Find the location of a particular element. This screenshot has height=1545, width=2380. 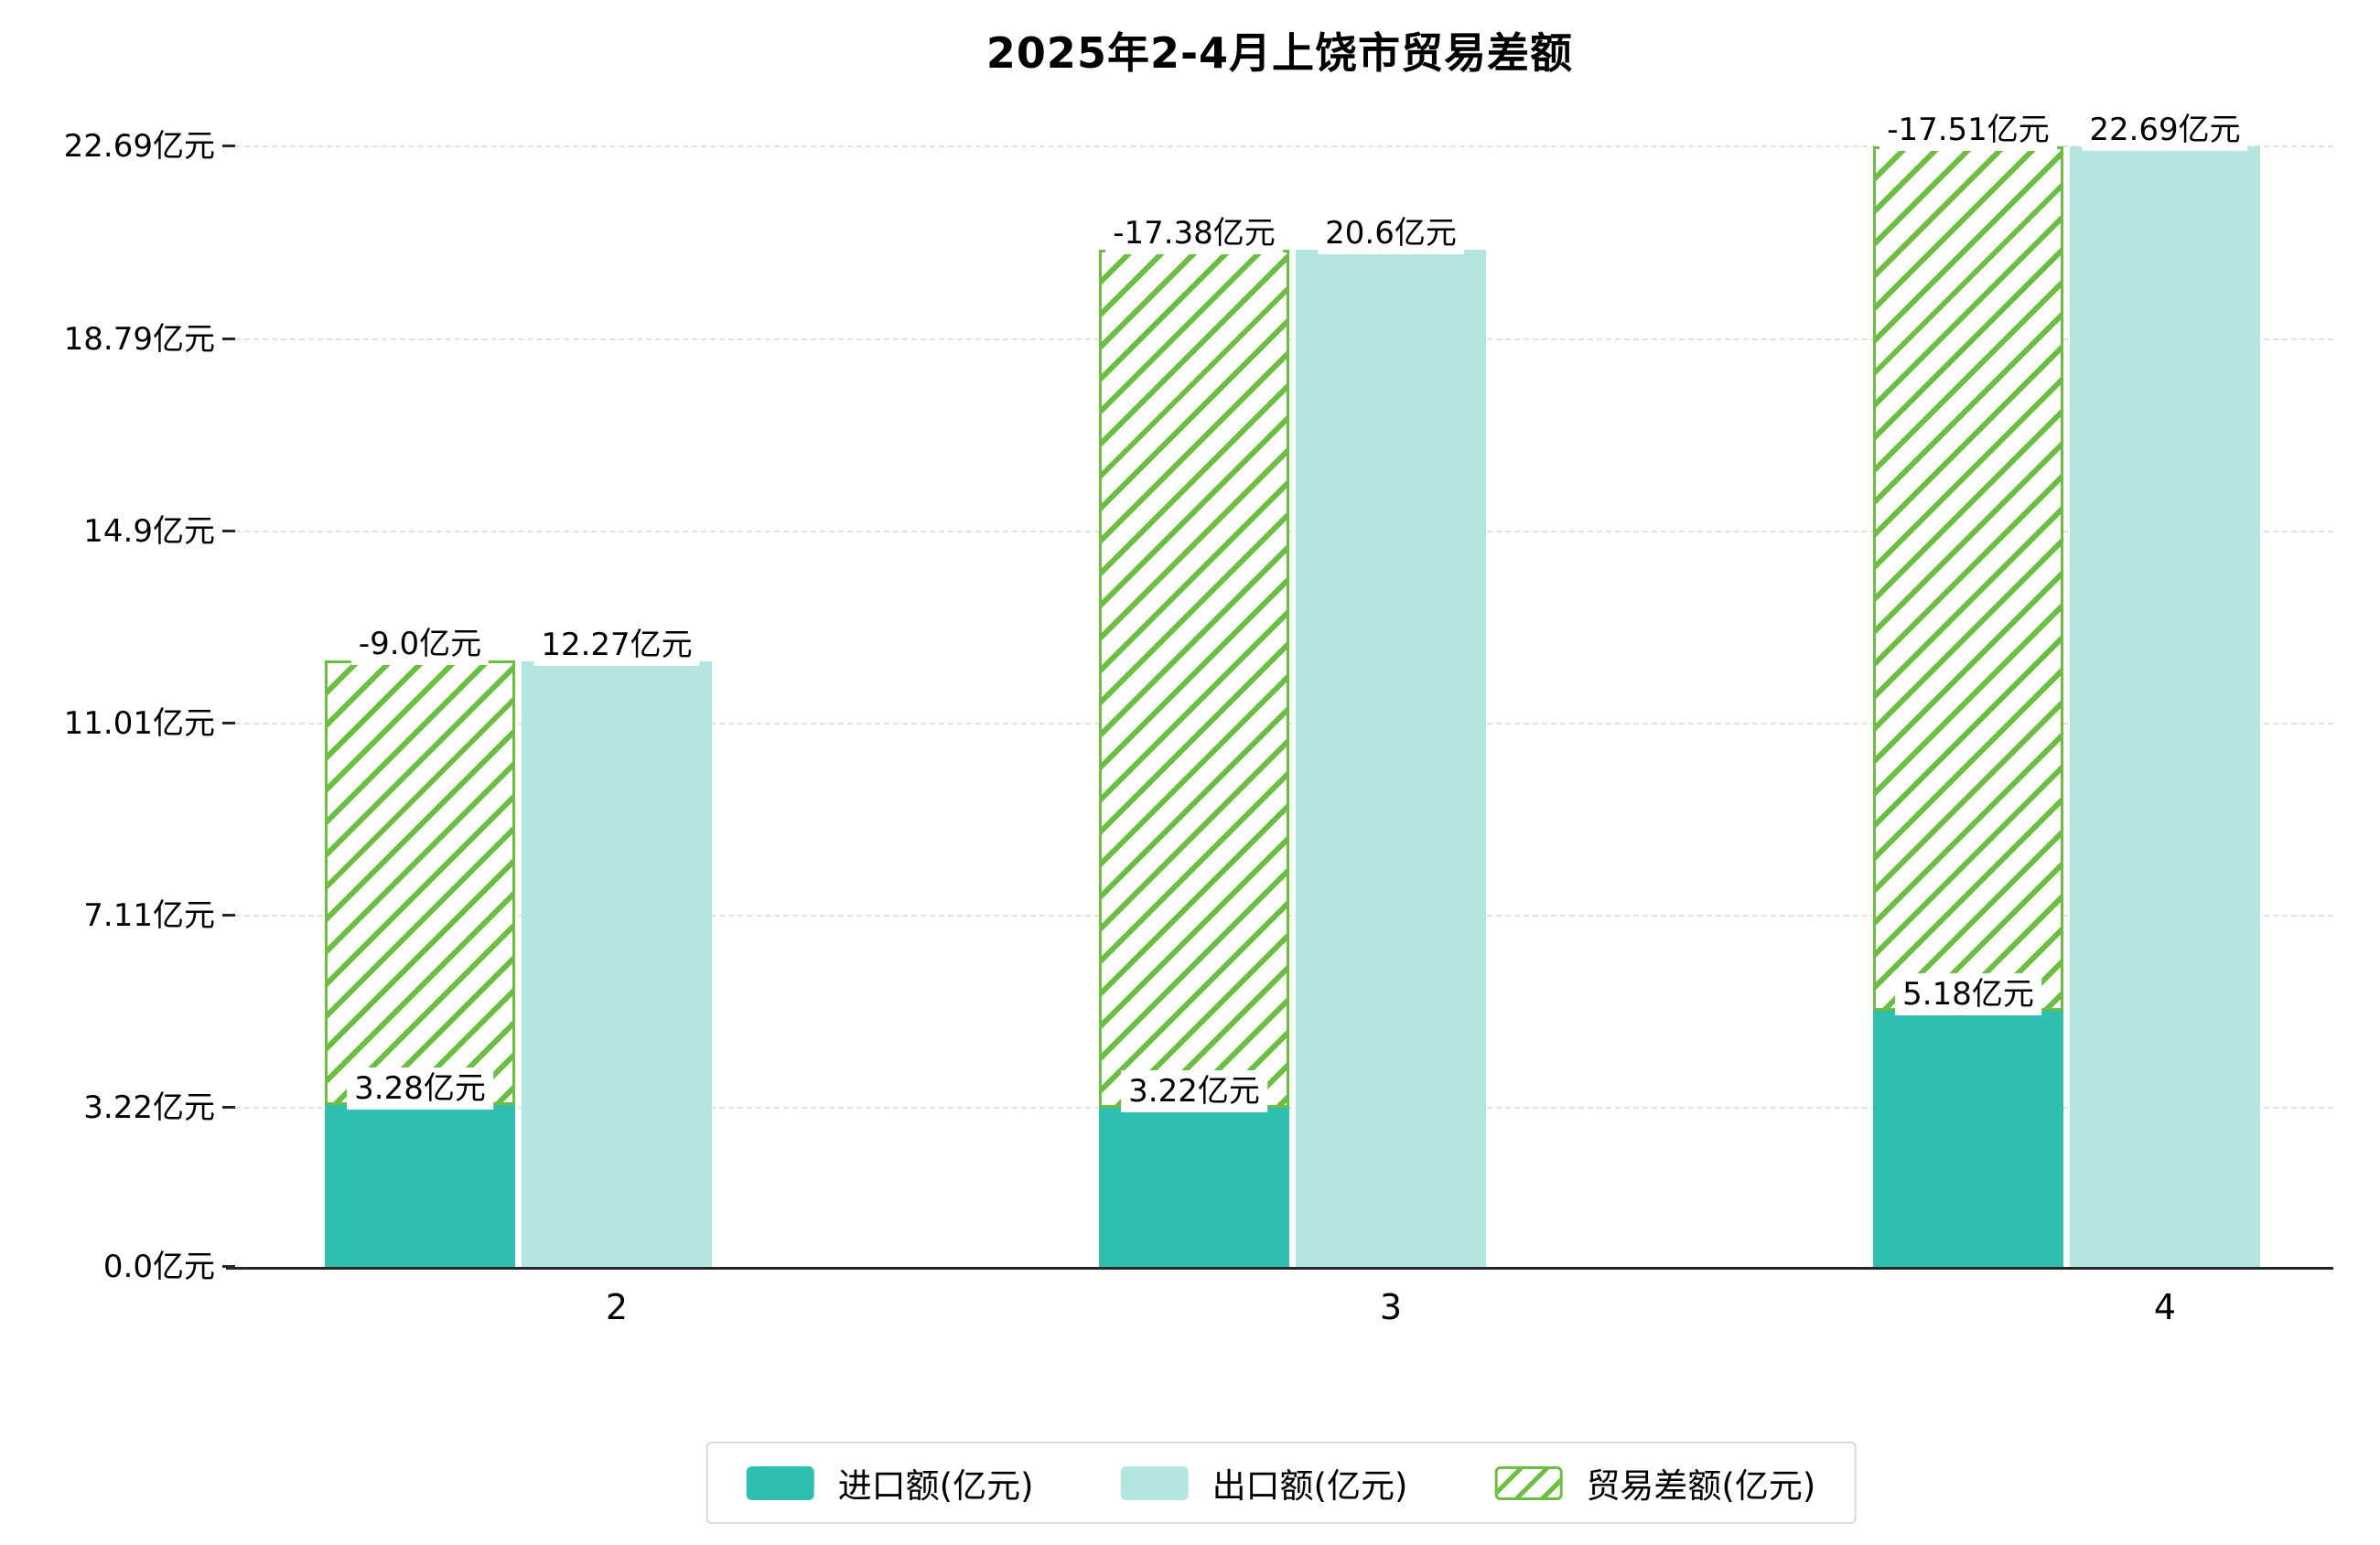

legend-item-diff: 贸易差额(亿元) is located at coordinates (1654, 1482).